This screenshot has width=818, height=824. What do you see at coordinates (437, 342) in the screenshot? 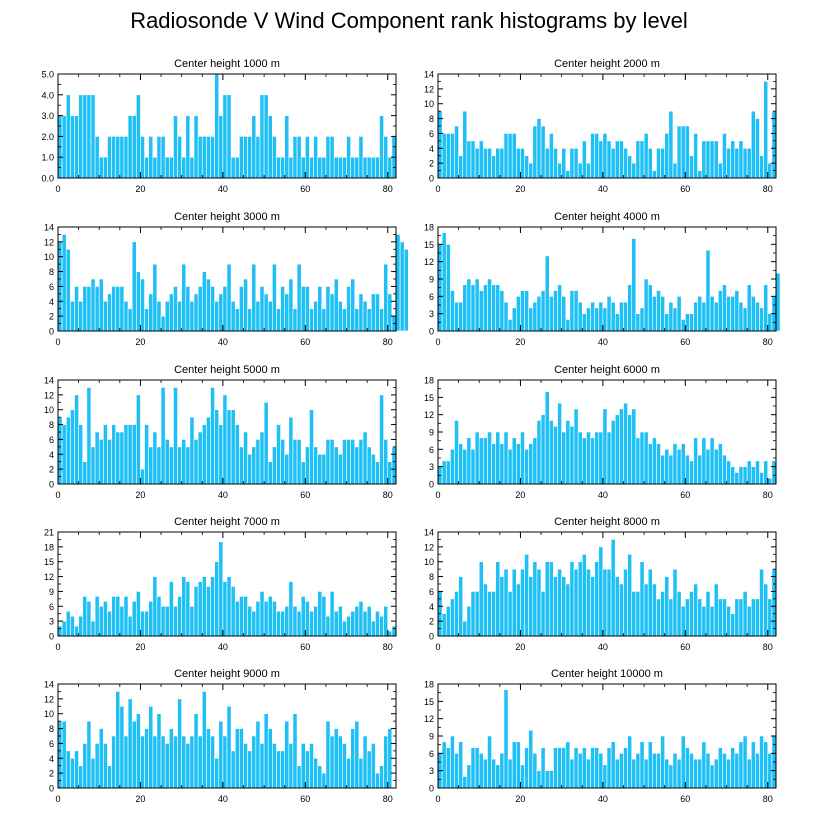
I see `x-tick-label: 0` at bounding box center [437, 342].